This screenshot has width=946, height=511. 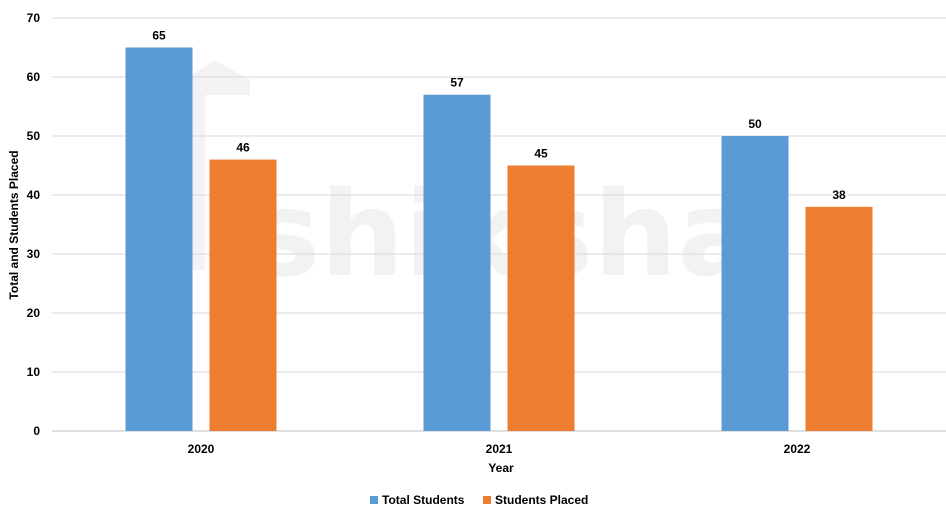 I want to click on watermark-text: shiksha, so click(x=503, y=234).